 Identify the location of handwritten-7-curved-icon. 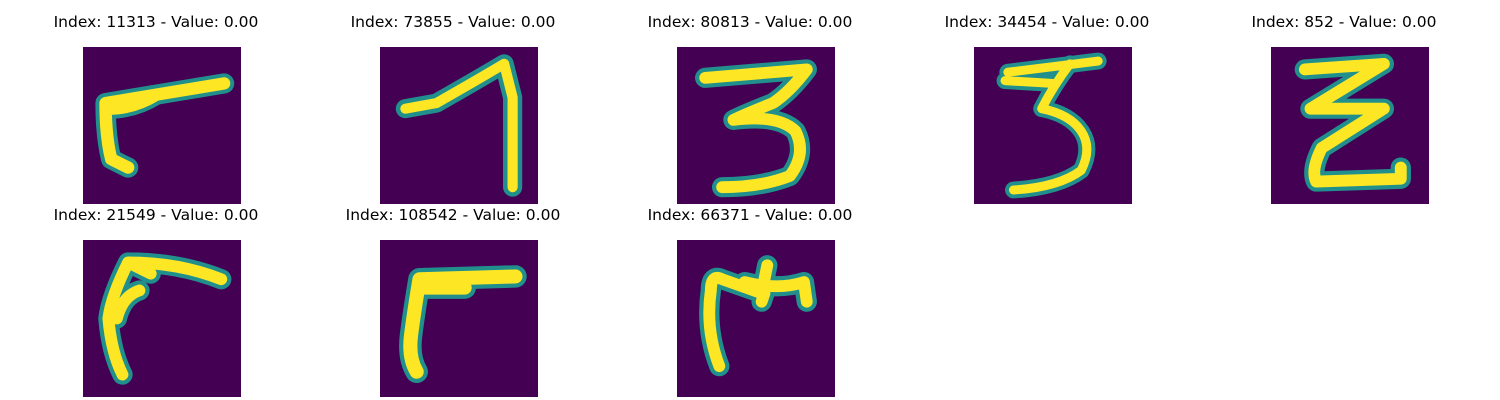
(162, 318).